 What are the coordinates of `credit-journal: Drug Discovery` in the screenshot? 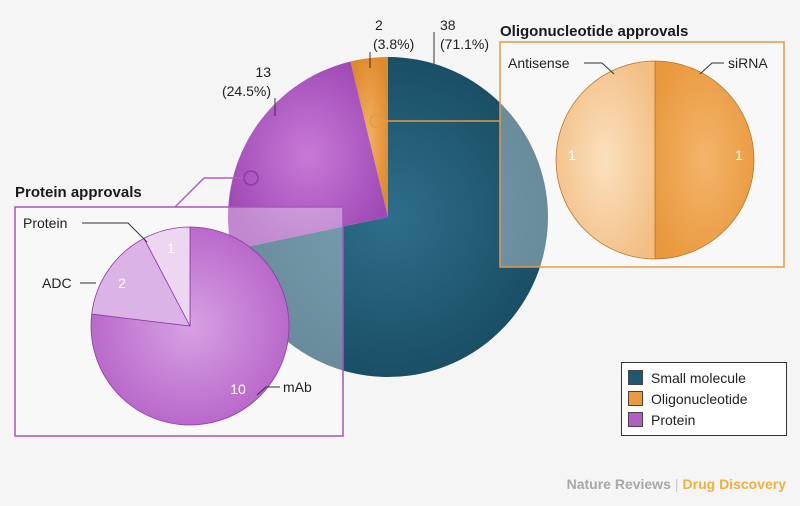 It's located at (734, 484).